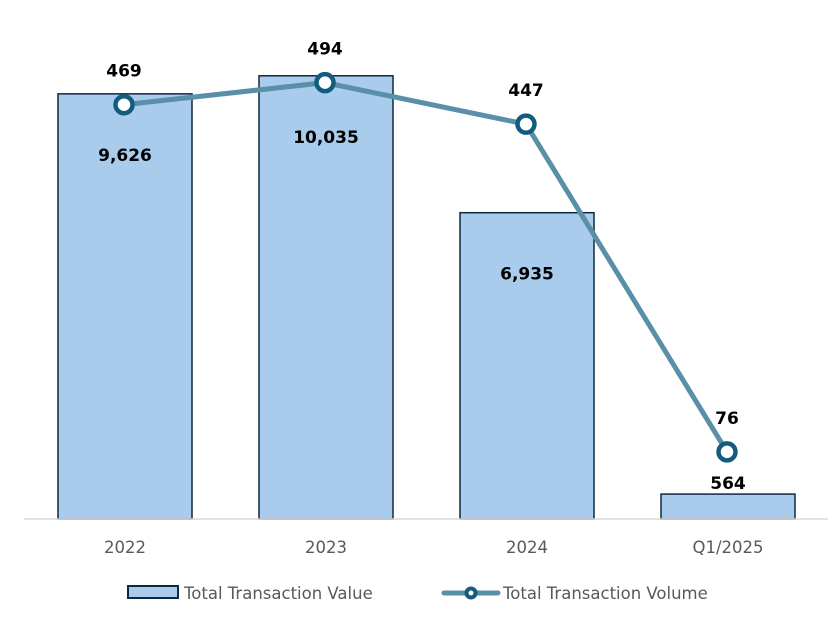  Describe the element at coordinates (125, 156) in the screenshot. I see `bar-label-2022: 9,626` at that location.